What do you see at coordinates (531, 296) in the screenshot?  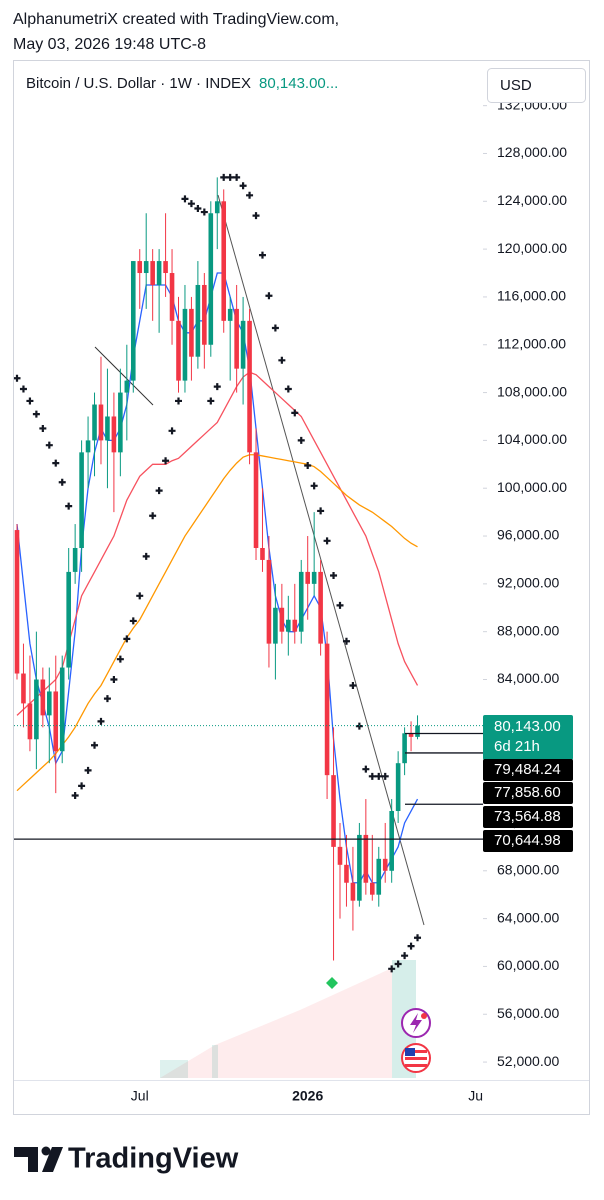 I see `y-tick-label: 116,000.00` at bounding box center [531, 296].